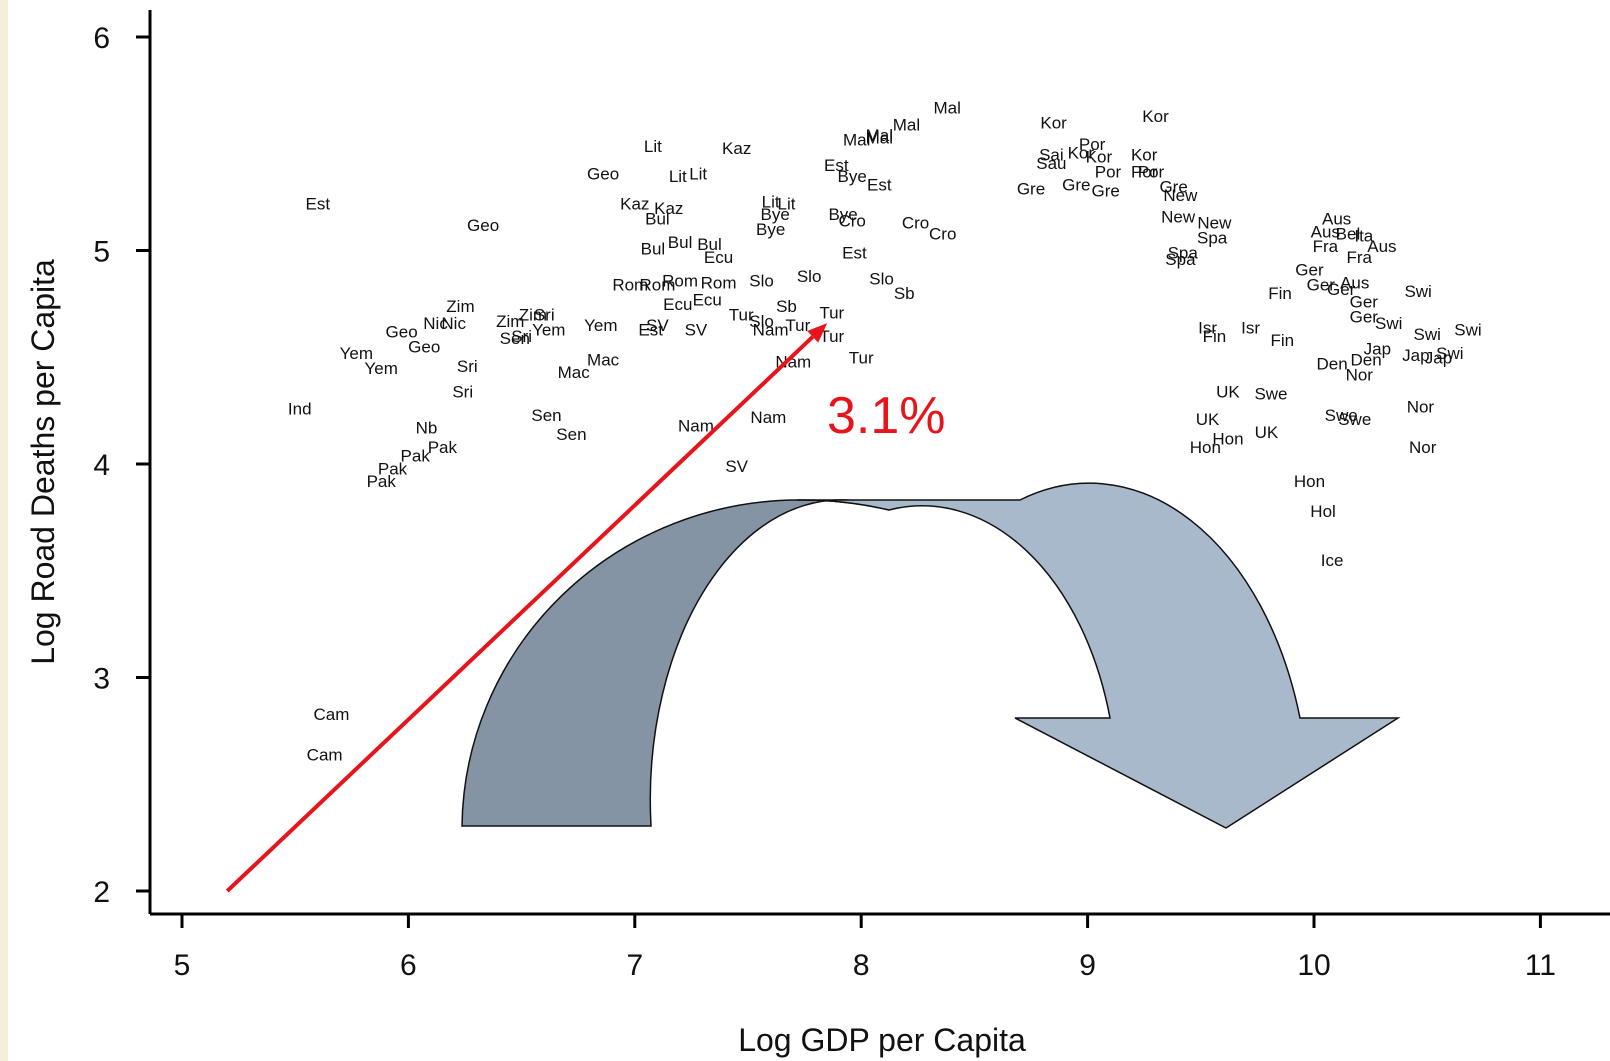 The height and width of the screenshot is (1061, 1610). I want to click on data-point-label: Por, so click(1144, 172).